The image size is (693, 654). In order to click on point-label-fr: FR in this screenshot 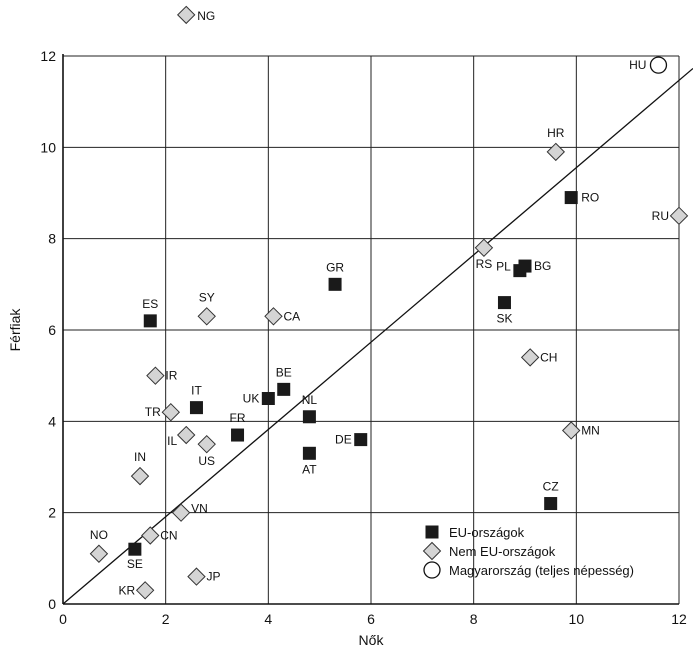, I will do `click(238, 418)`.